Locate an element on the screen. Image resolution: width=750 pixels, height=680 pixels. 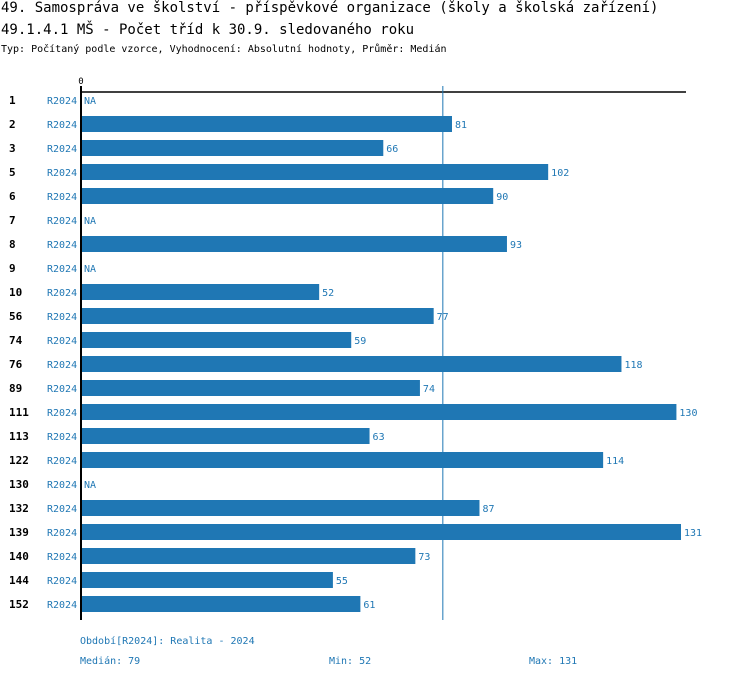
category-label: 9 is located at coordinates (12, 268).